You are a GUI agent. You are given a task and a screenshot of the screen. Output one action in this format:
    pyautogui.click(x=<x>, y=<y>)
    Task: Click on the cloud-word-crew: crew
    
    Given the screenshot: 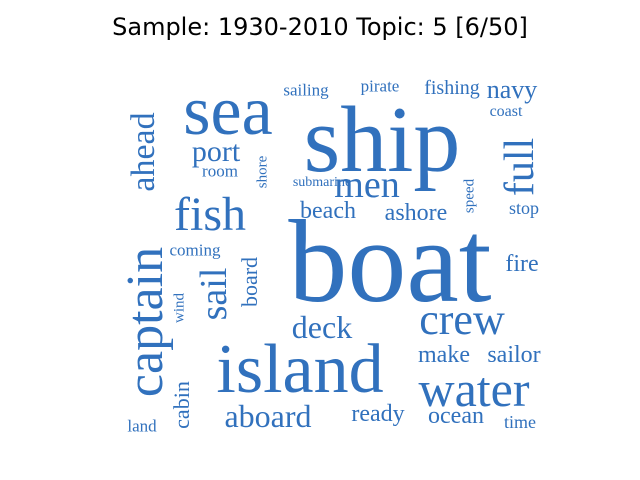 What is the action you would take?
    pyautogui.click(x=462, y=319)
    